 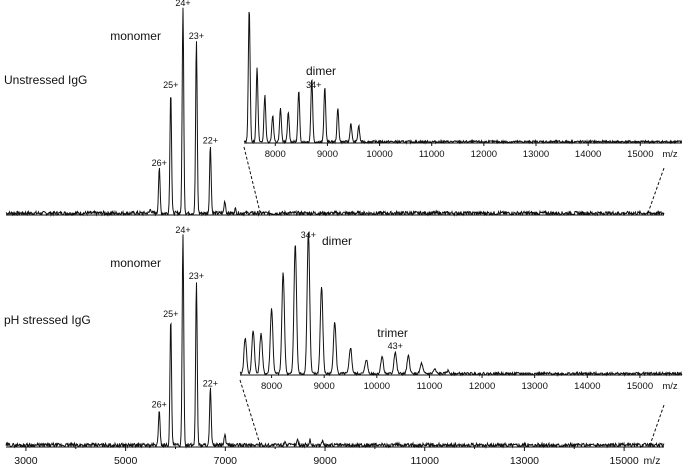 What do you see at coordinates (170, 85) in the screenshot?
I see `upper-main-charge-label: 25+` at bounding box center [170, 85].